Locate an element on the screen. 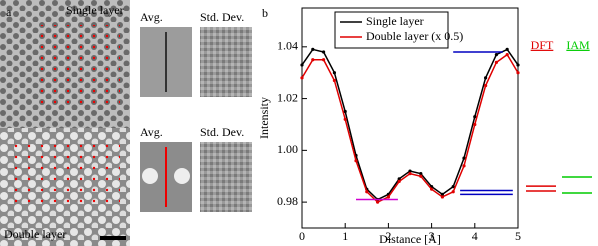 The width and height of the screenshot is (598, 246). legend-box is located at coordinates (391, 30).